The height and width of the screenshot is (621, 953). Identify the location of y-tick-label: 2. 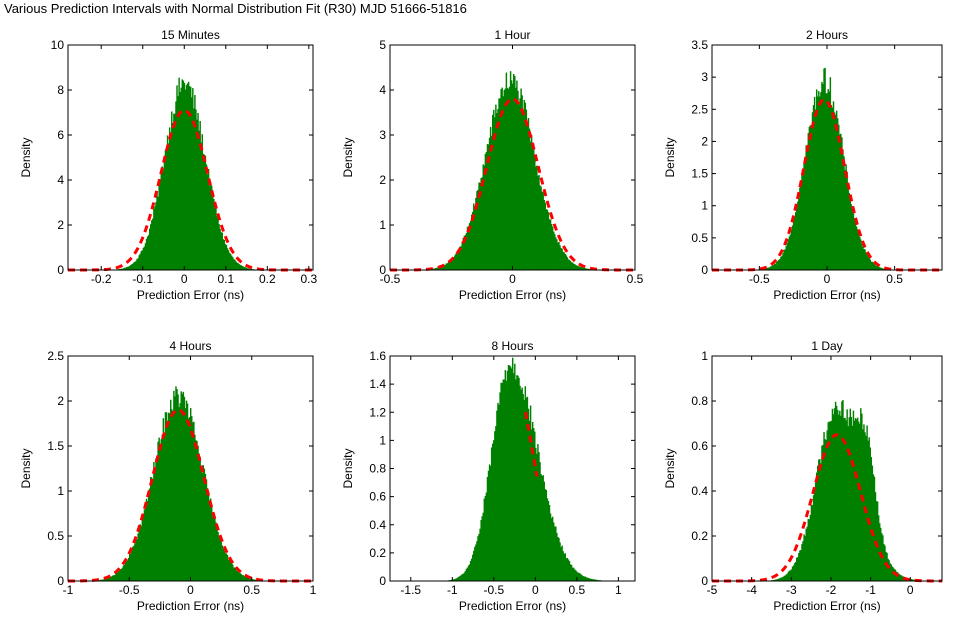
(60, 225).